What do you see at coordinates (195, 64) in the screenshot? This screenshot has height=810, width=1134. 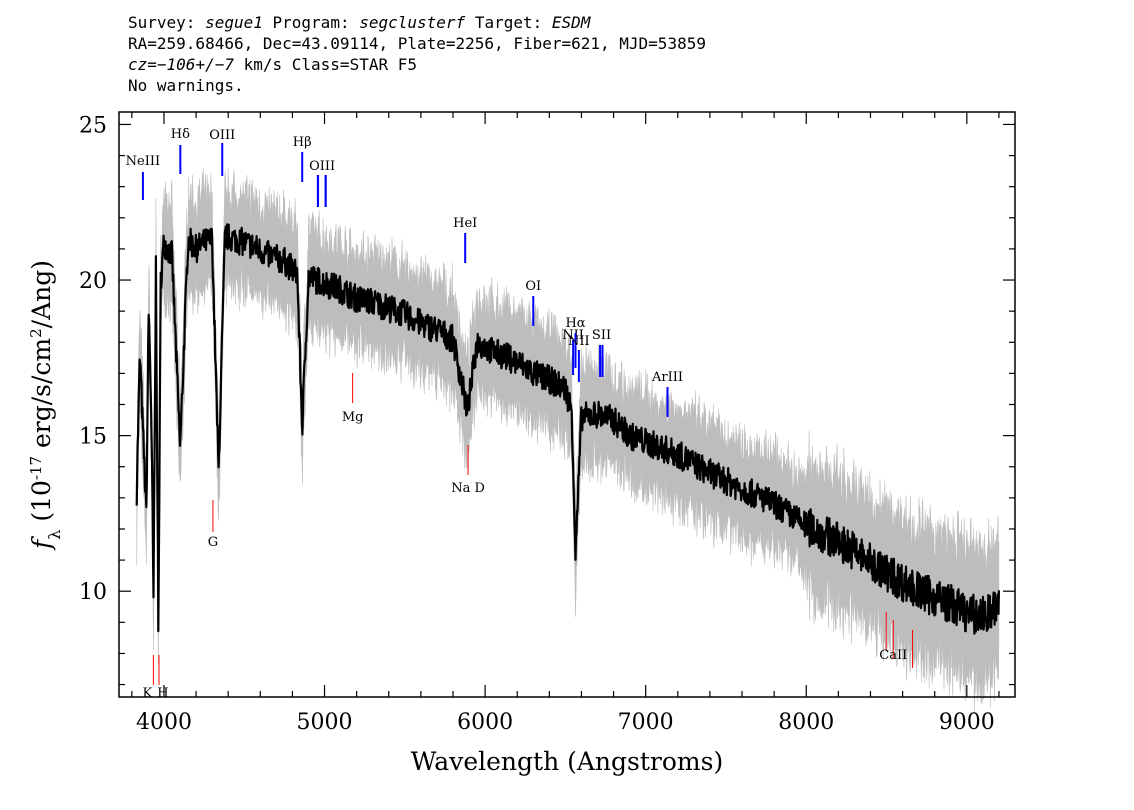 I see `cz-value: −106+/−7` at bounding box center [195, 64].